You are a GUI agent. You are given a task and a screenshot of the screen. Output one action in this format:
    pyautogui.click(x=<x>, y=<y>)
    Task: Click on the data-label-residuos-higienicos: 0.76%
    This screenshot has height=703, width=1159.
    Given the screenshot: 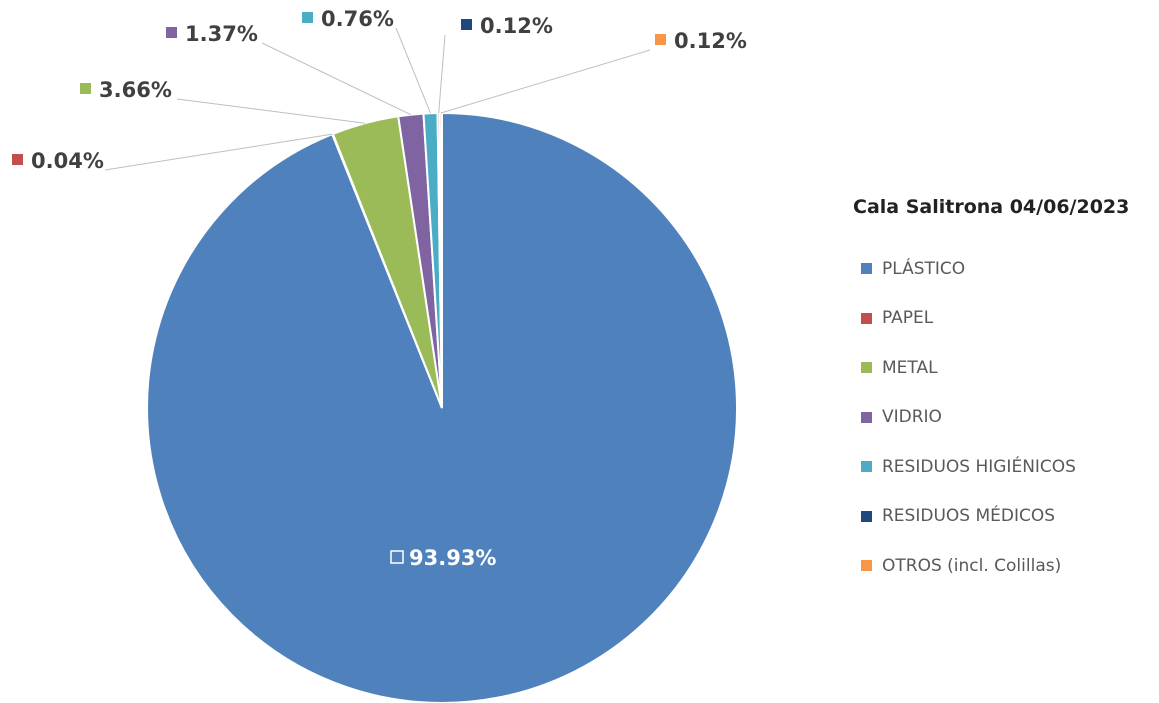 What is the action you would take?
    pyautogui.click(x=348, y=19)
    